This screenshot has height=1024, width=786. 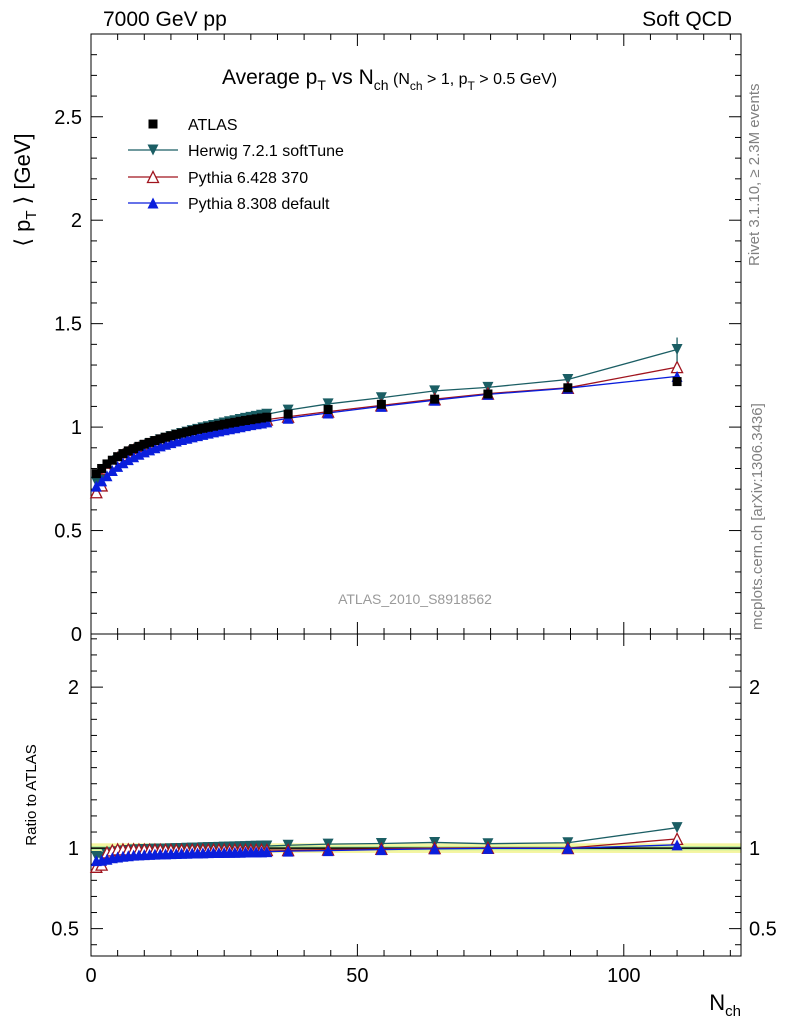 I want to click on y-tick-label: 0, so click(x=76, y=635).